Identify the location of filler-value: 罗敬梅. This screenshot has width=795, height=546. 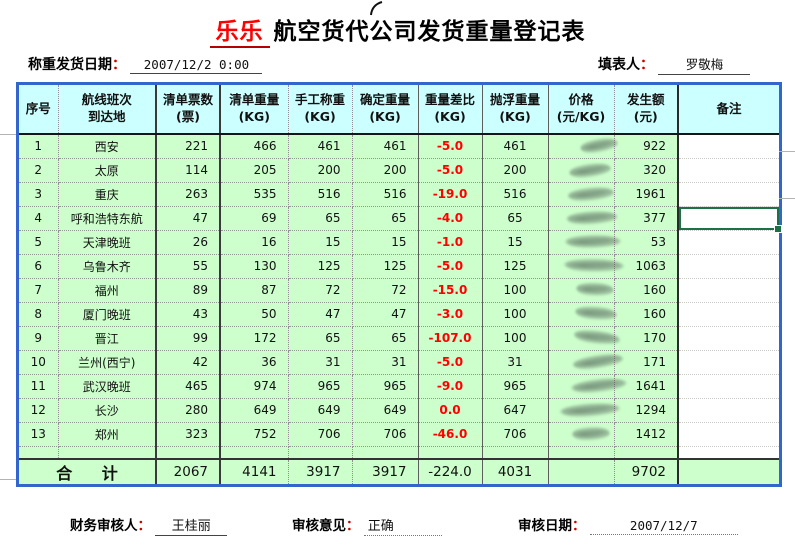
(704, 64).